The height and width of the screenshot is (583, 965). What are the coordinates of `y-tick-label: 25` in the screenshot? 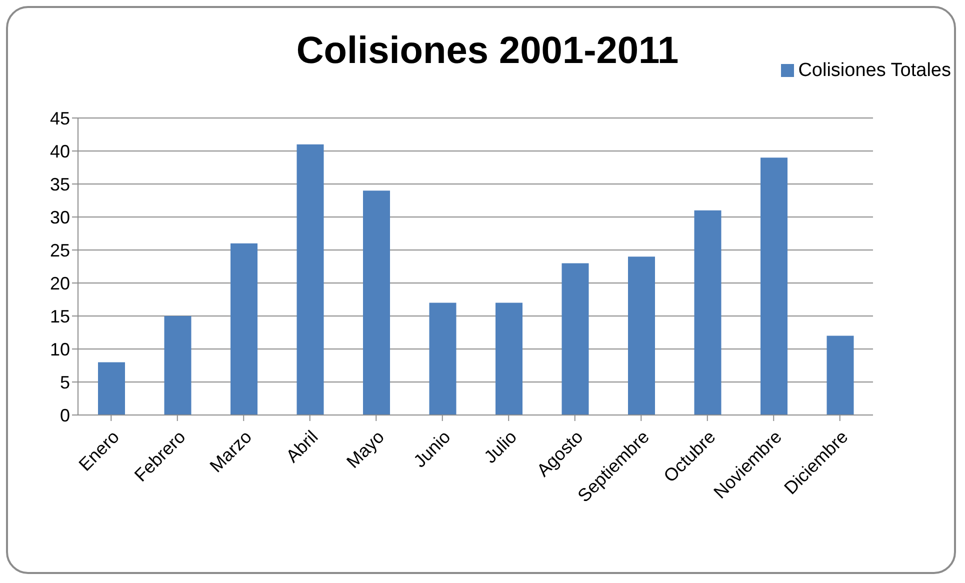 It's located at (60, 250).